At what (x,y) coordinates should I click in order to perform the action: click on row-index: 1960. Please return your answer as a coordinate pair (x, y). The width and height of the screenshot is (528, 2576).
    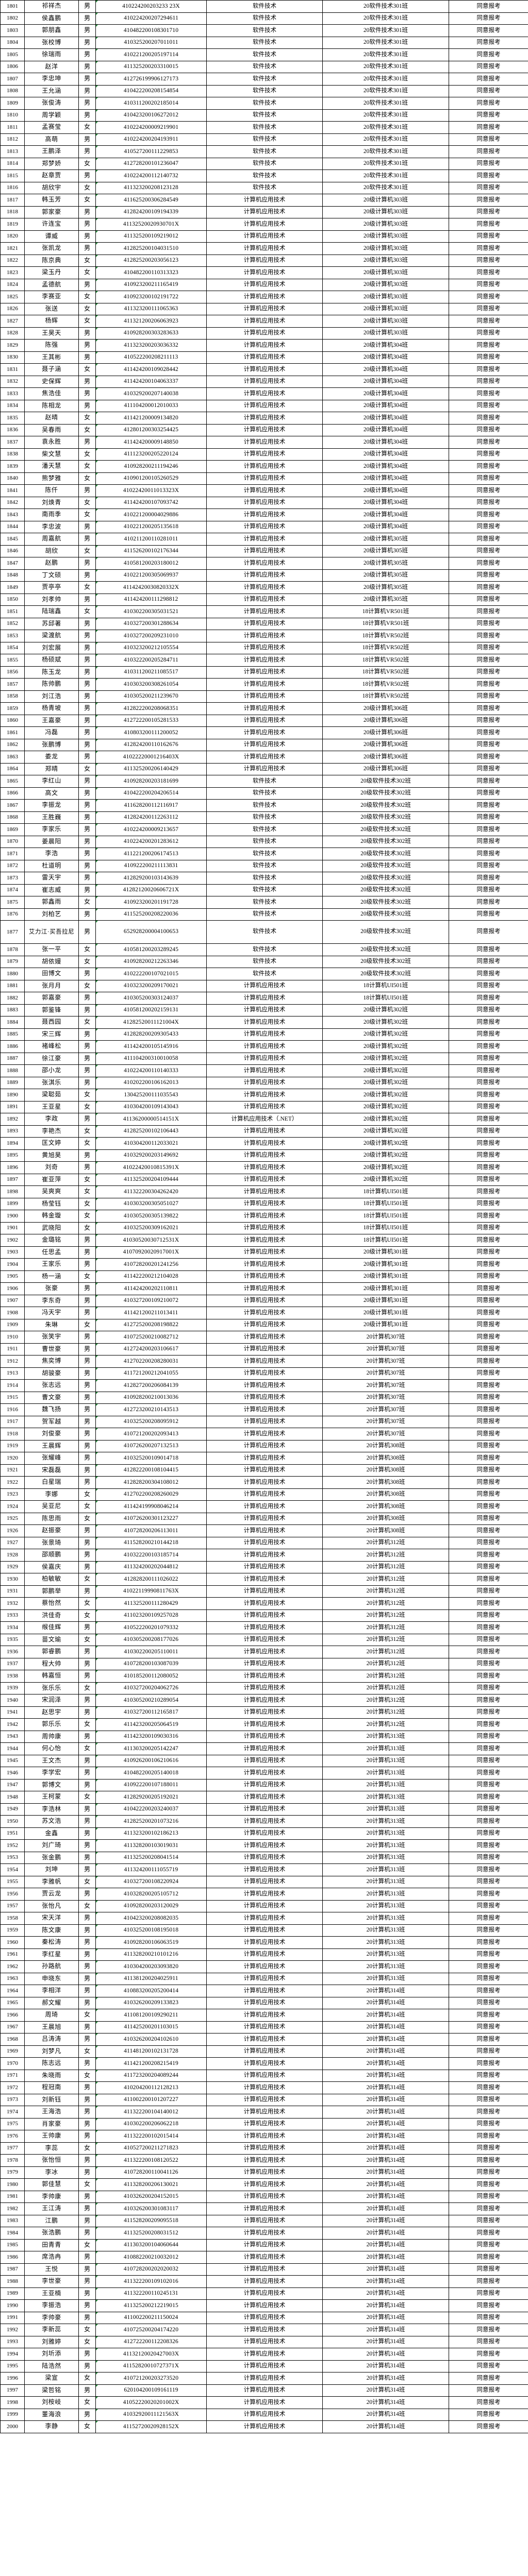
    Looking at the image, I should click on (12, 1942).